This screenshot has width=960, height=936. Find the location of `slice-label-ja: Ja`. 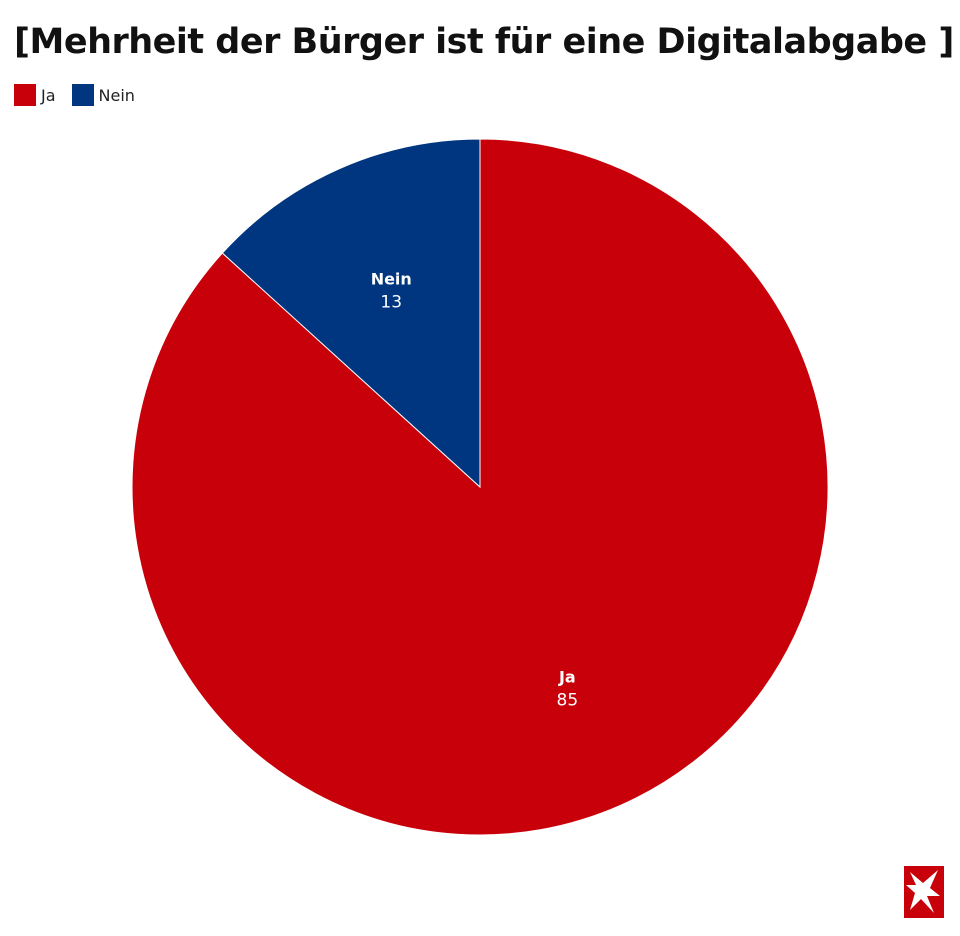

slice-label-ja: Ja is located at coordinates (567, 676).